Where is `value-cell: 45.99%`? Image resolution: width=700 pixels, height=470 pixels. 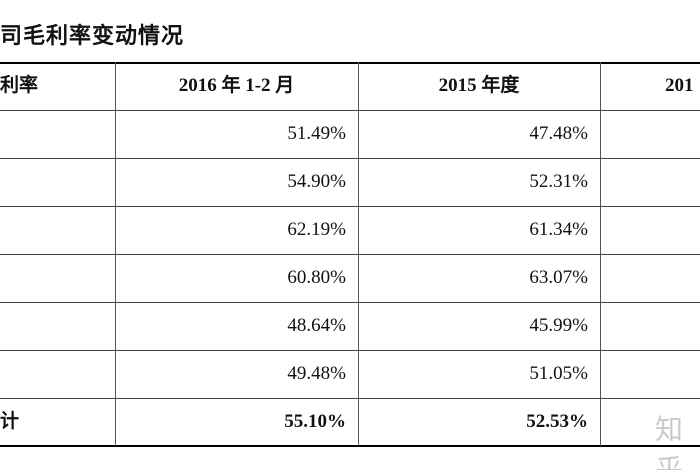
value-cell: 45.99% is located at coordinates (558, 325).